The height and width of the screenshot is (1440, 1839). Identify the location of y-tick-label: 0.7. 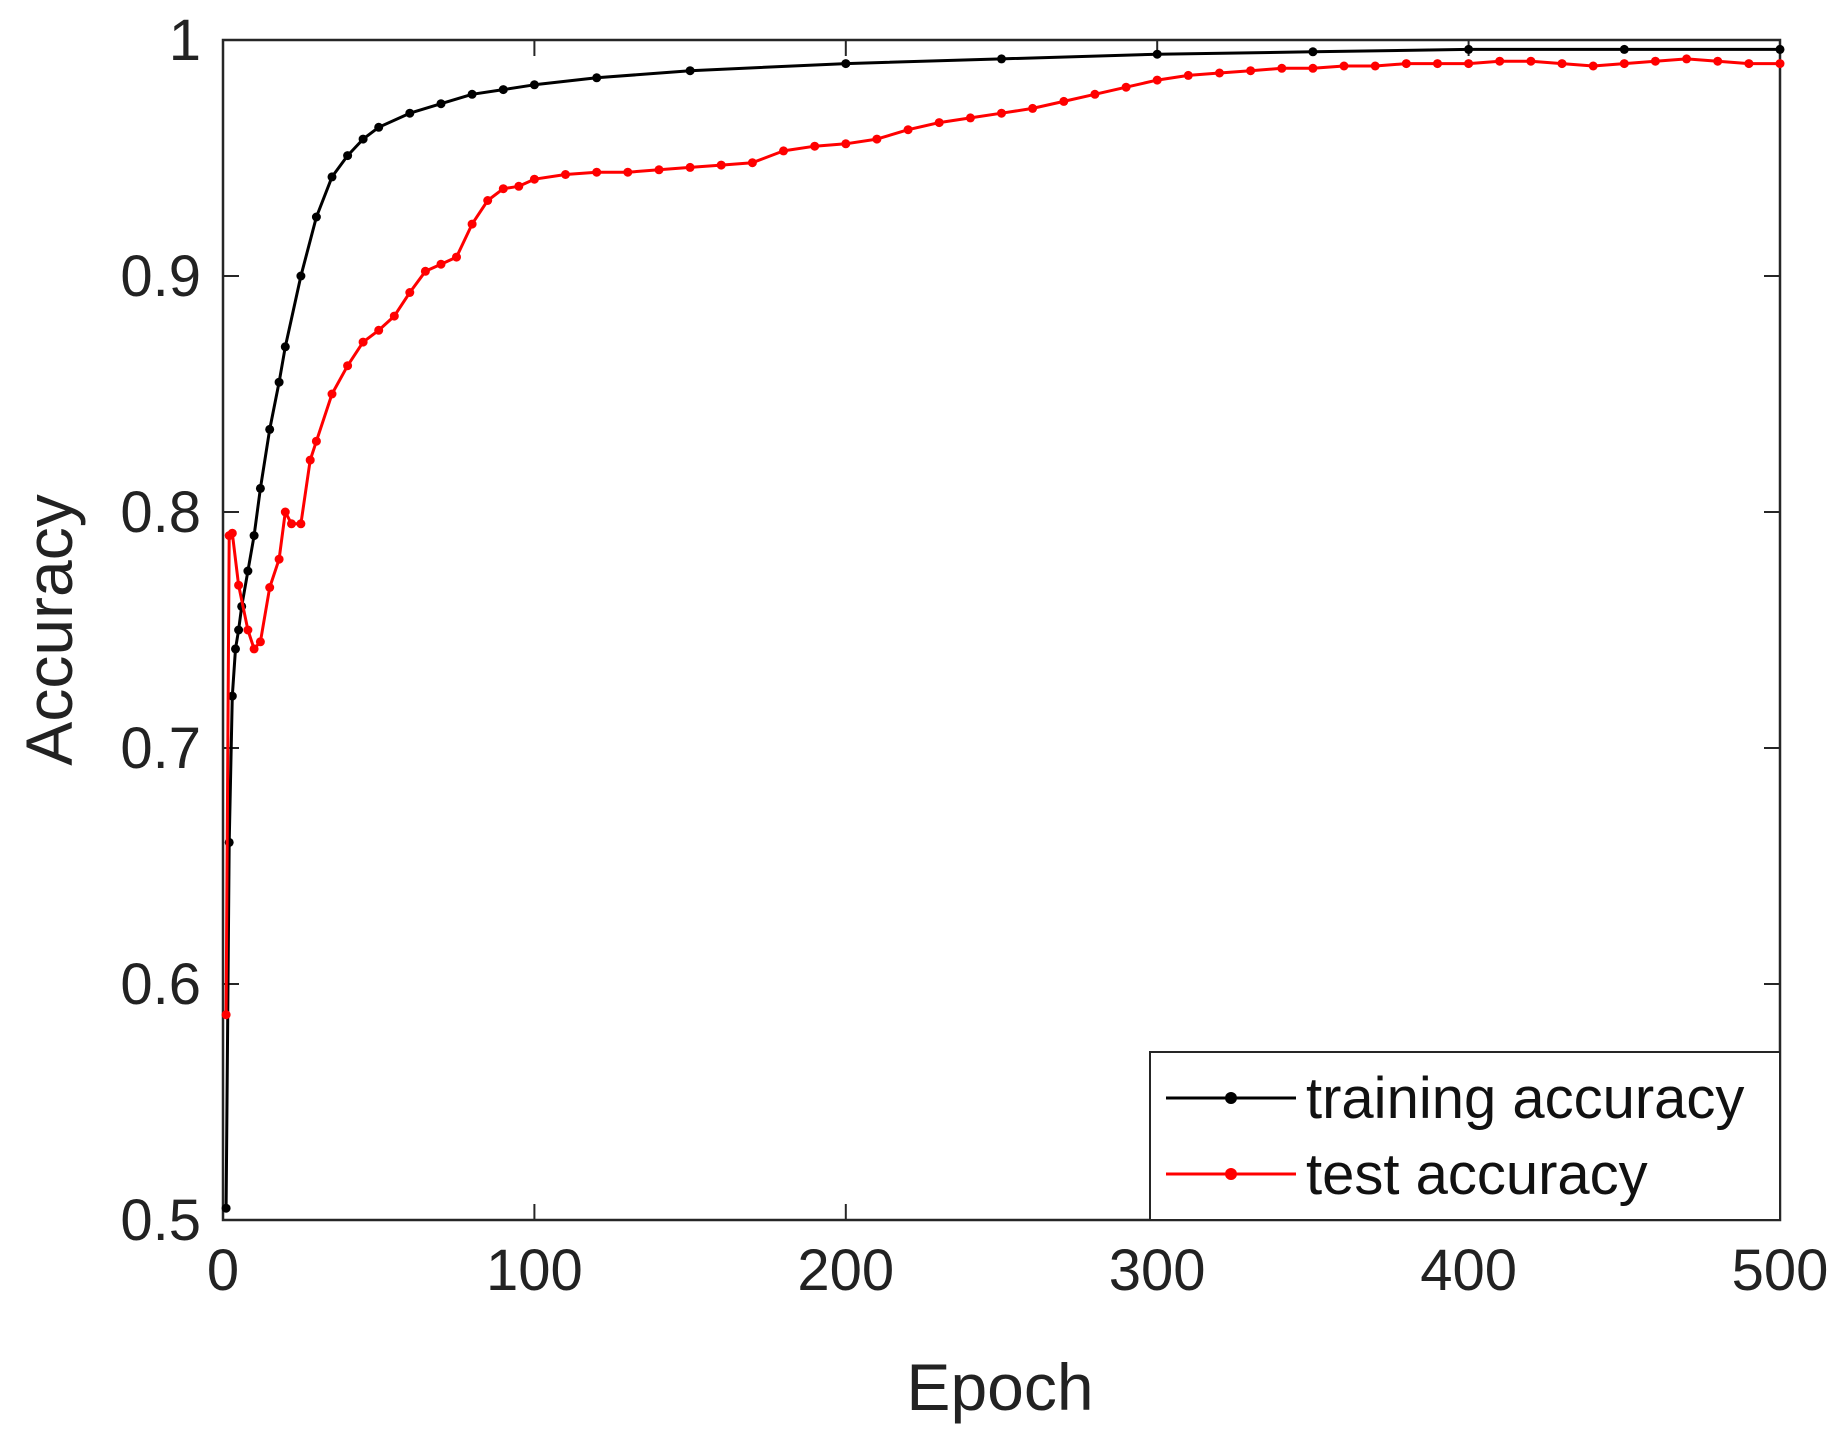
(160, 748).